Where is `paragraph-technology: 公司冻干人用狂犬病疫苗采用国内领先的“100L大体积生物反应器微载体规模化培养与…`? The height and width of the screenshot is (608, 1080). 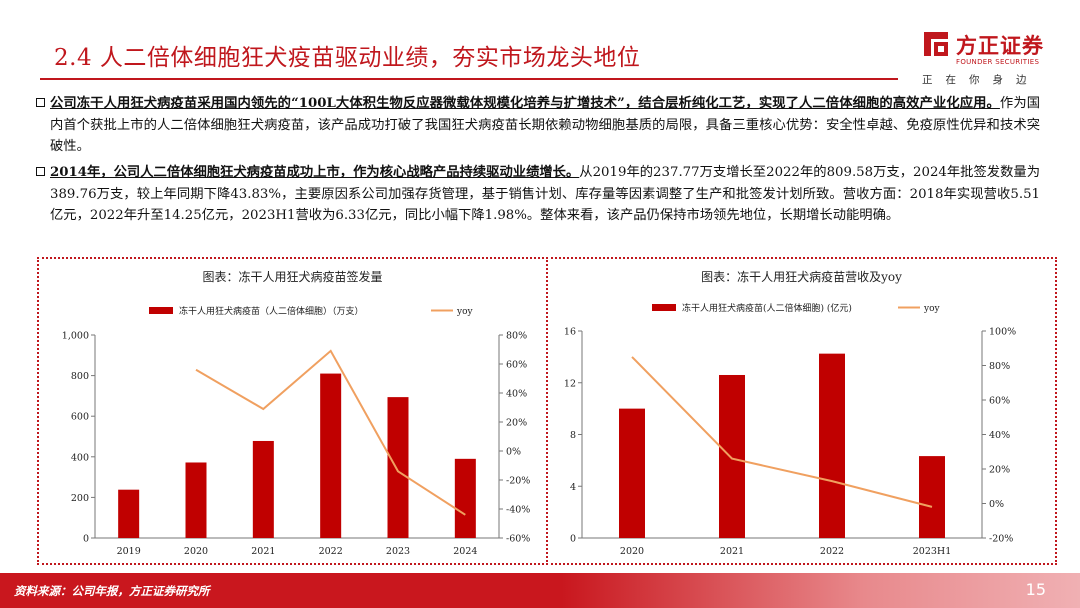
paragraph-technology: 公司冻干人用狂犬病疫苗采用国内领先的“100L大体积生物反应器微载体规模化培养与… is located at coordinates (538, 125).